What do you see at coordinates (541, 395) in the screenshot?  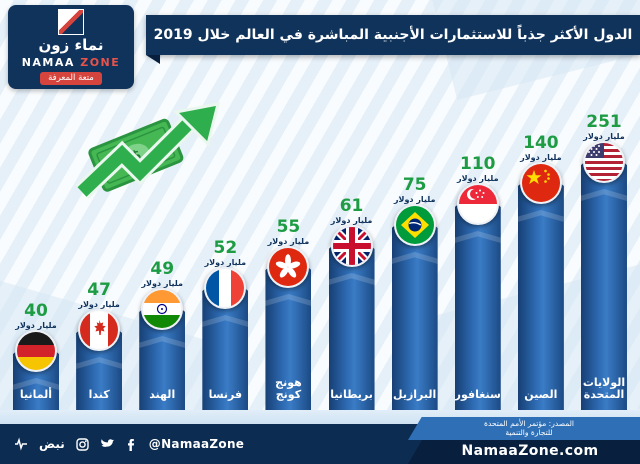 I see `country-label: الصين` at bounding box center [541, 395].